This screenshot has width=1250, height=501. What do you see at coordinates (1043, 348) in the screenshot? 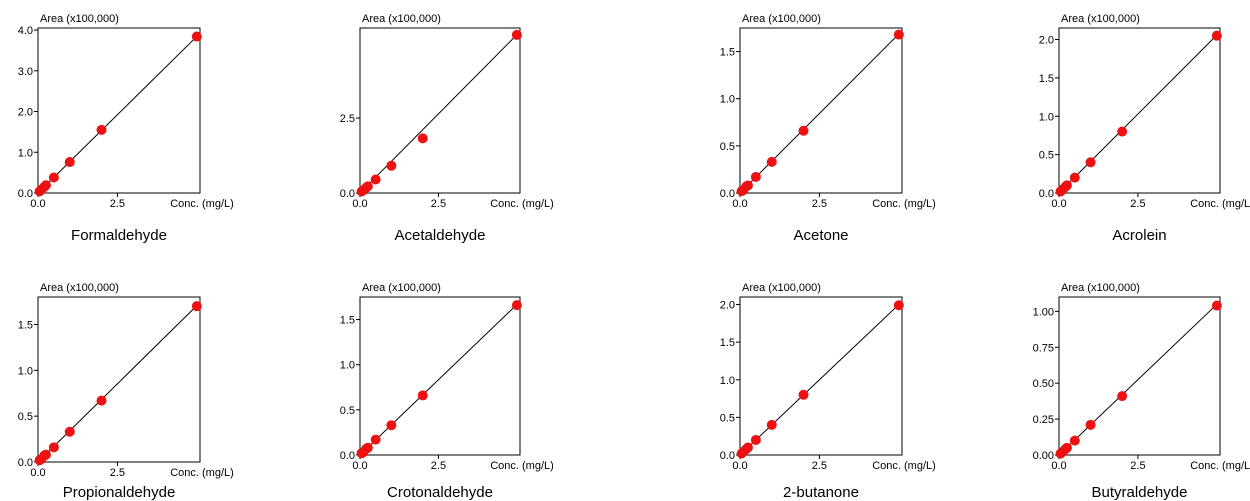
I see `y-tick-label: 0.75` at bounding box center [1043, 348].